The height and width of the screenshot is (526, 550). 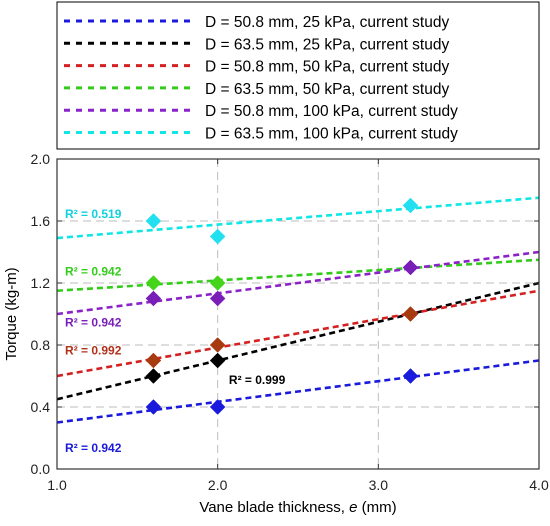 I want to click on legend-label-series-6: D = 63.5 mm, 100 kPa, current study, so click(x=331, y=134).